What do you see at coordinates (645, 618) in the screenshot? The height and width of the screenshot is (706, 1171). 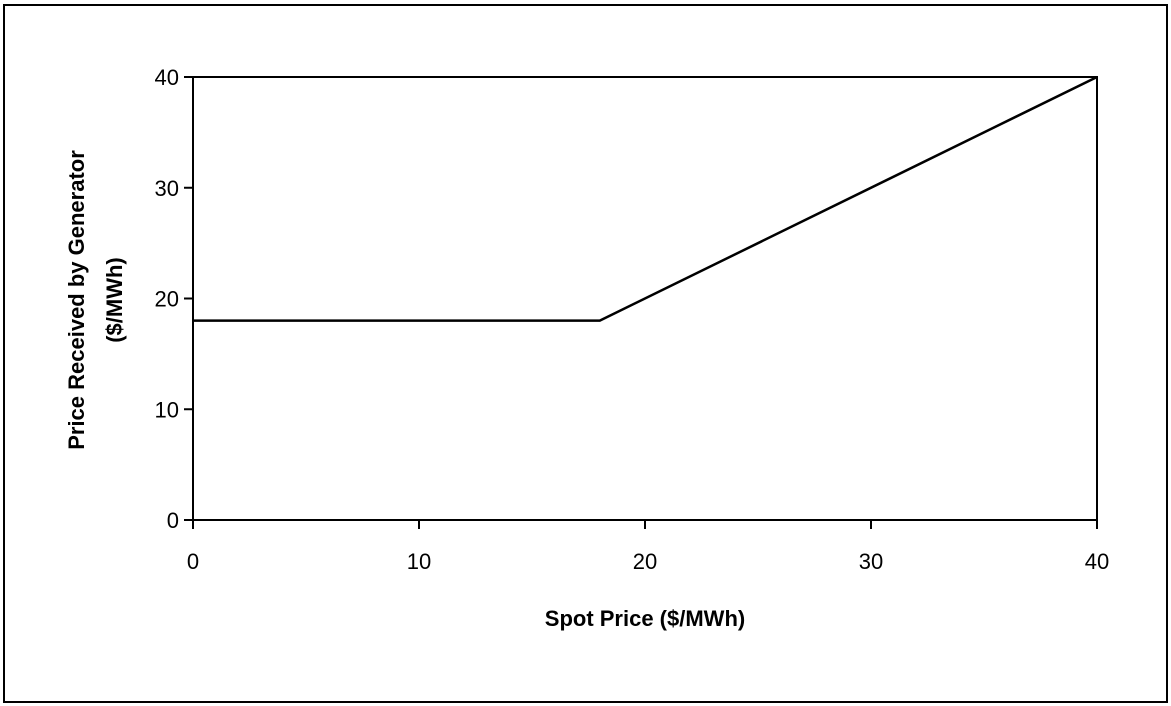 I see `x-axis-title: Spot Price ($/MWh)` at bounding box center [645, 618].